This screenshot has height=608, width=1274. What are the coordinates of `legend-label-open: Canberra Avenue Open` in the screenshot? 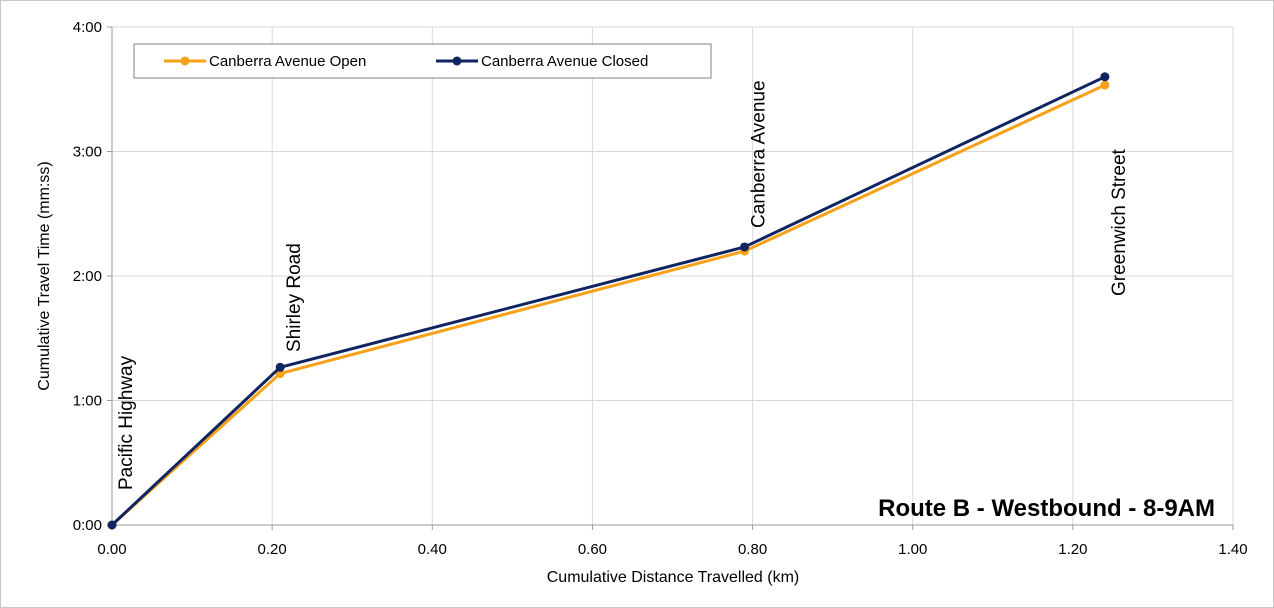 It's located at (287, 61).